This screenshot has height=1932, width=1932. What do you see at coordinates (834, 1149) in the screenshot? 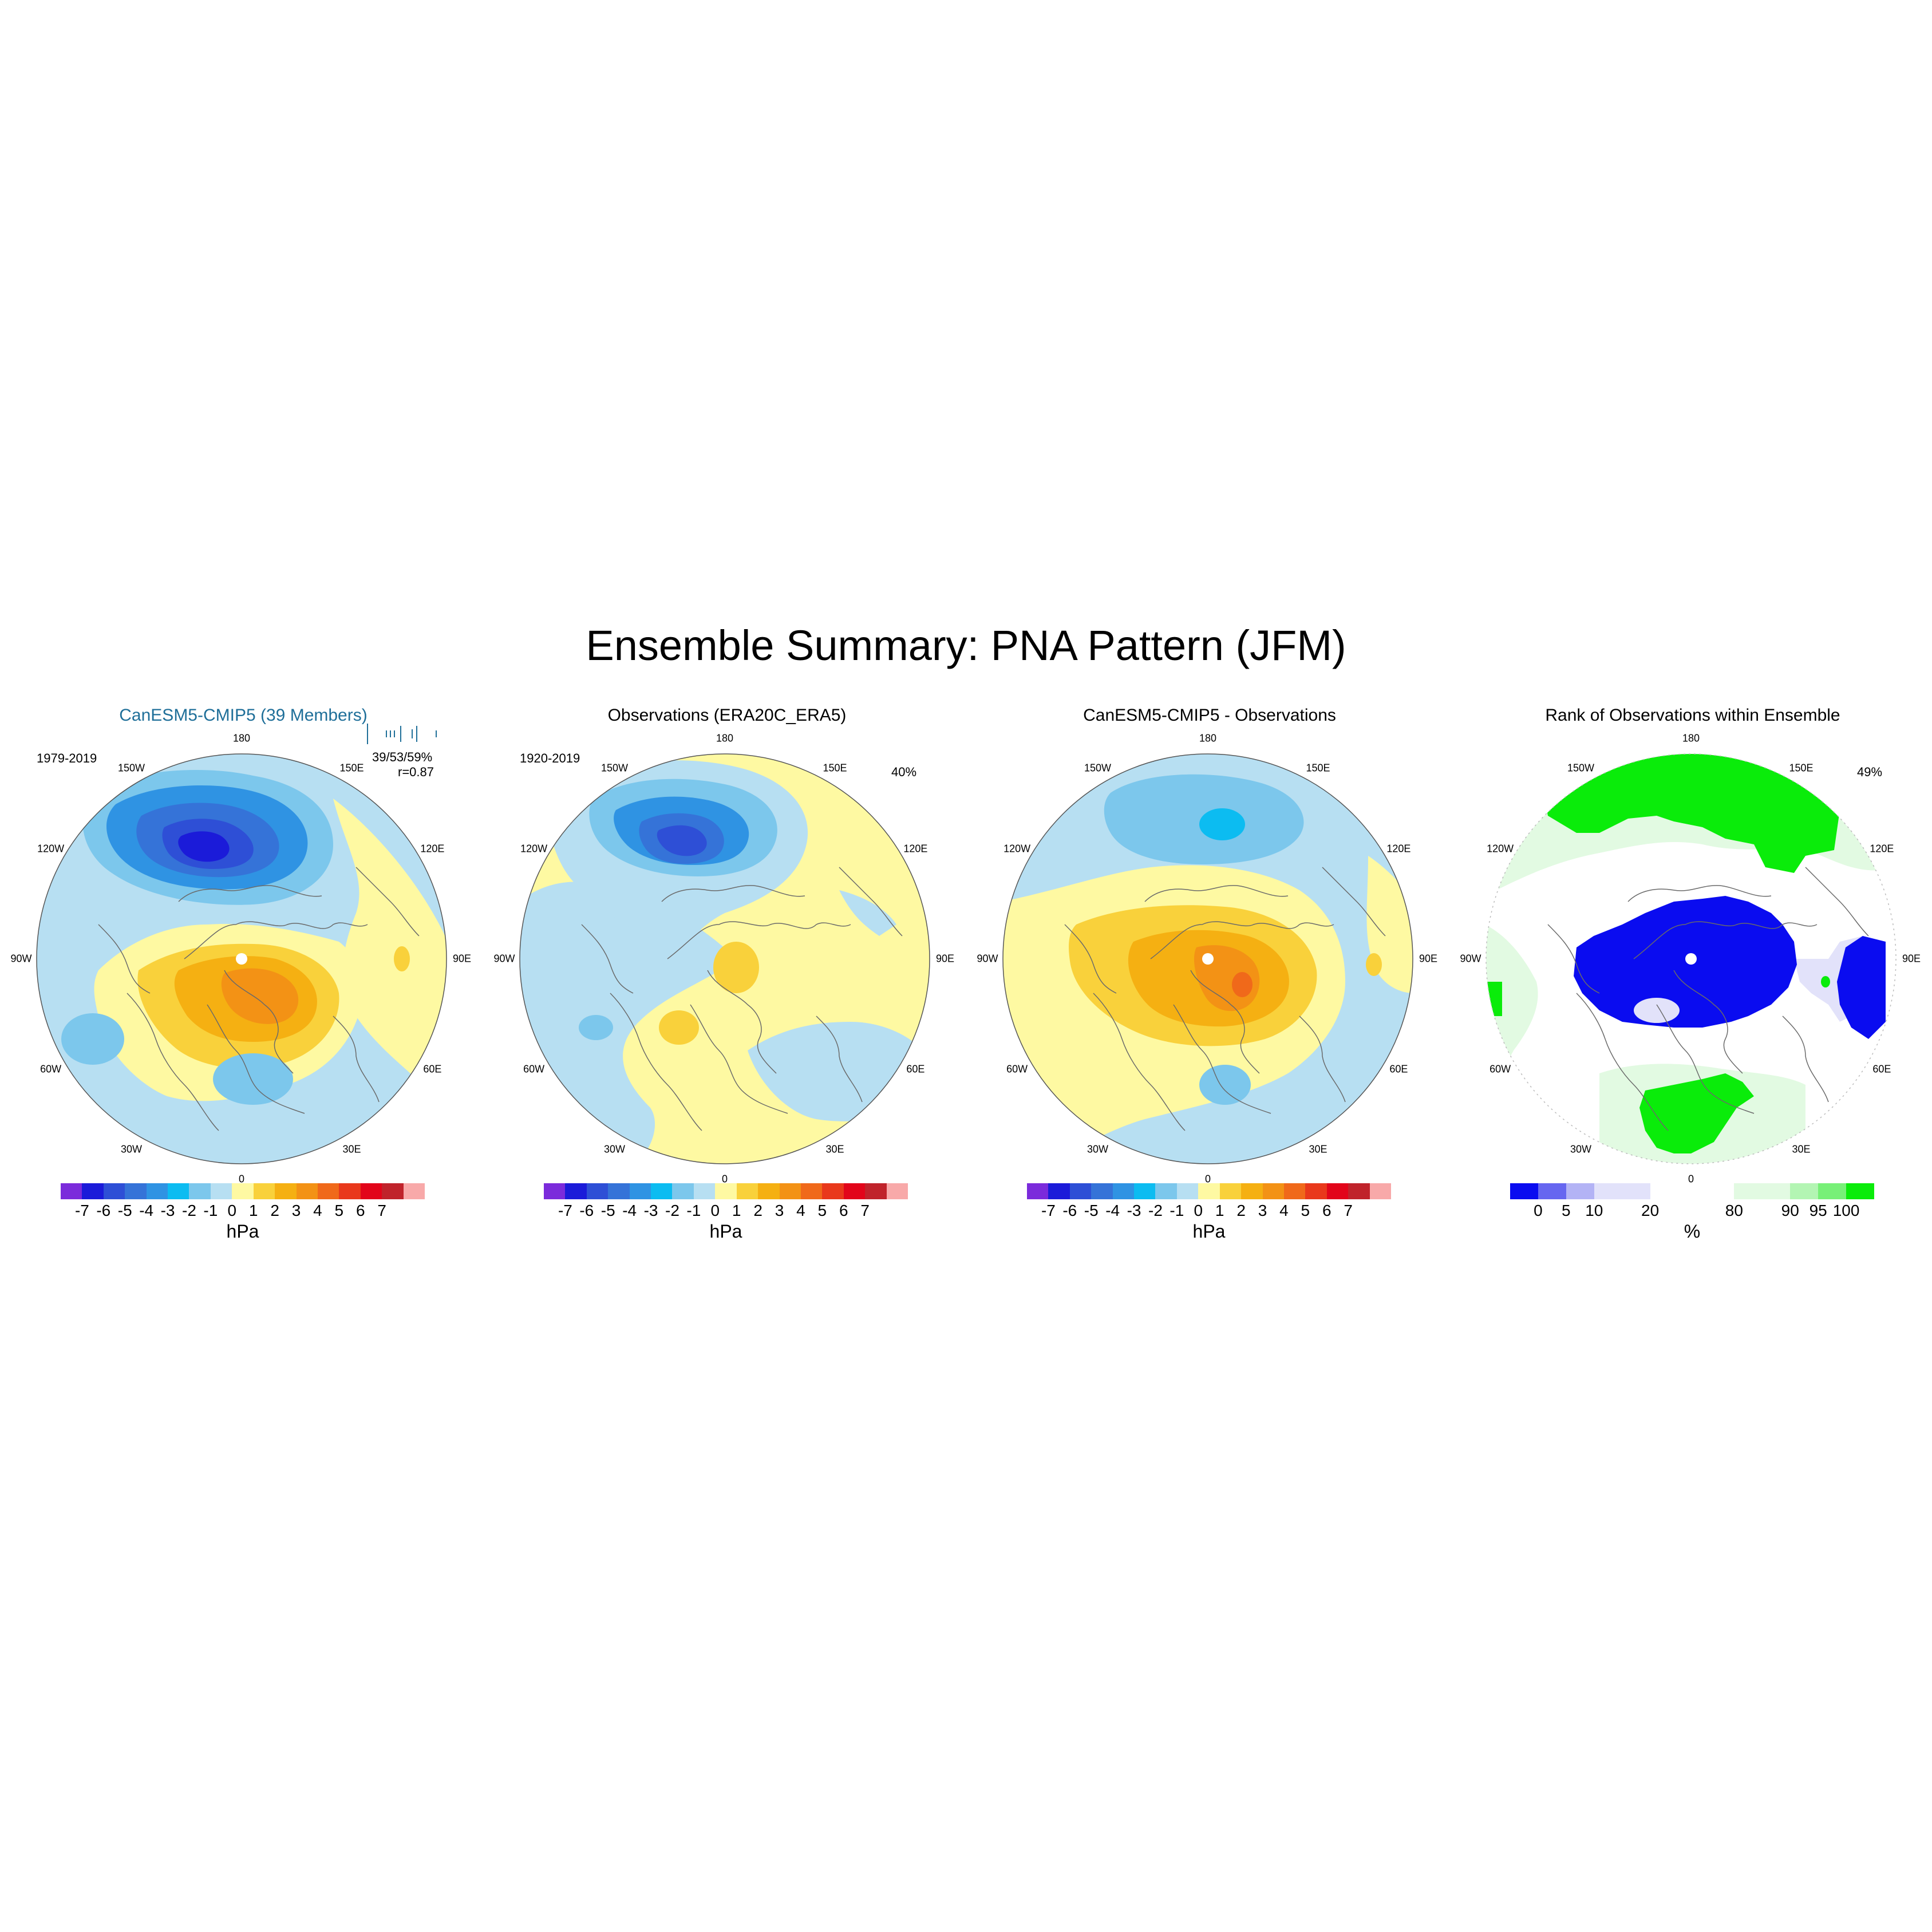
I see `lon-label-1-5: 30E` at bounding box center [834, 1149].